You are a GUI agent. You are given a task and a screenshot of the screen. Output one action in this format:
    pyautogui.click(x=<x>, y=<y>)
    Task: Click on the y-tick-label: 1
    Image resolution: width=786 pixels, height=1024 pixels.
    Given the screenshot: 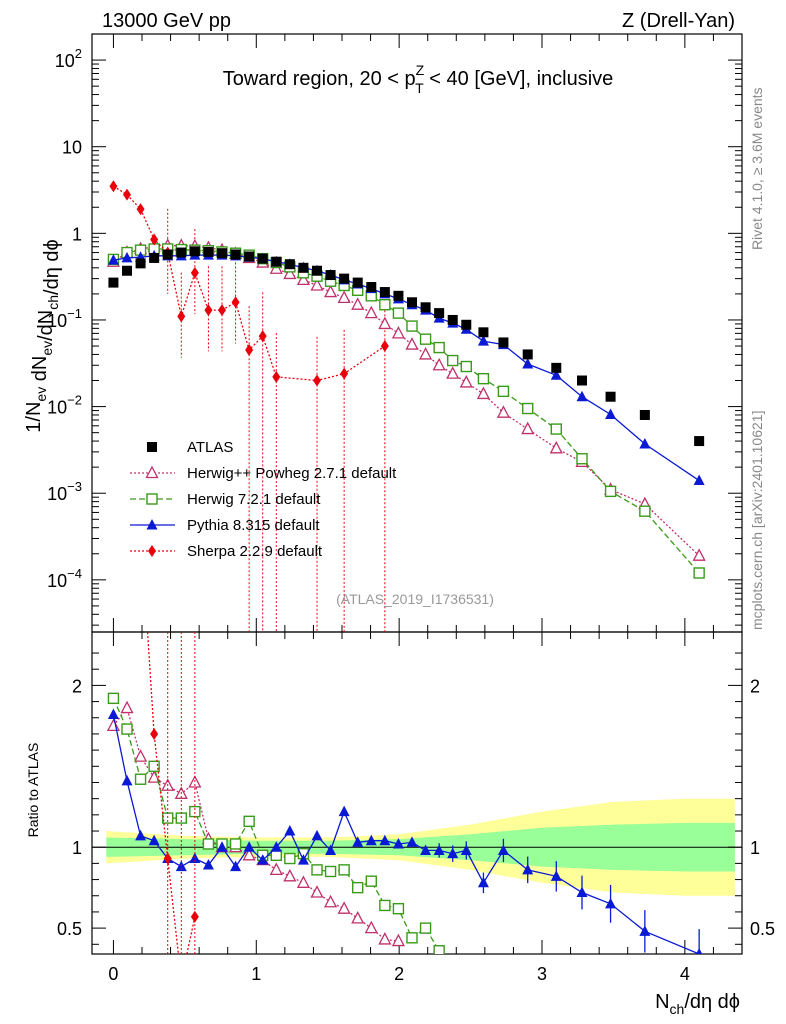 What is the action you would take?
    pyautogui.click(x=77, y=234)
    